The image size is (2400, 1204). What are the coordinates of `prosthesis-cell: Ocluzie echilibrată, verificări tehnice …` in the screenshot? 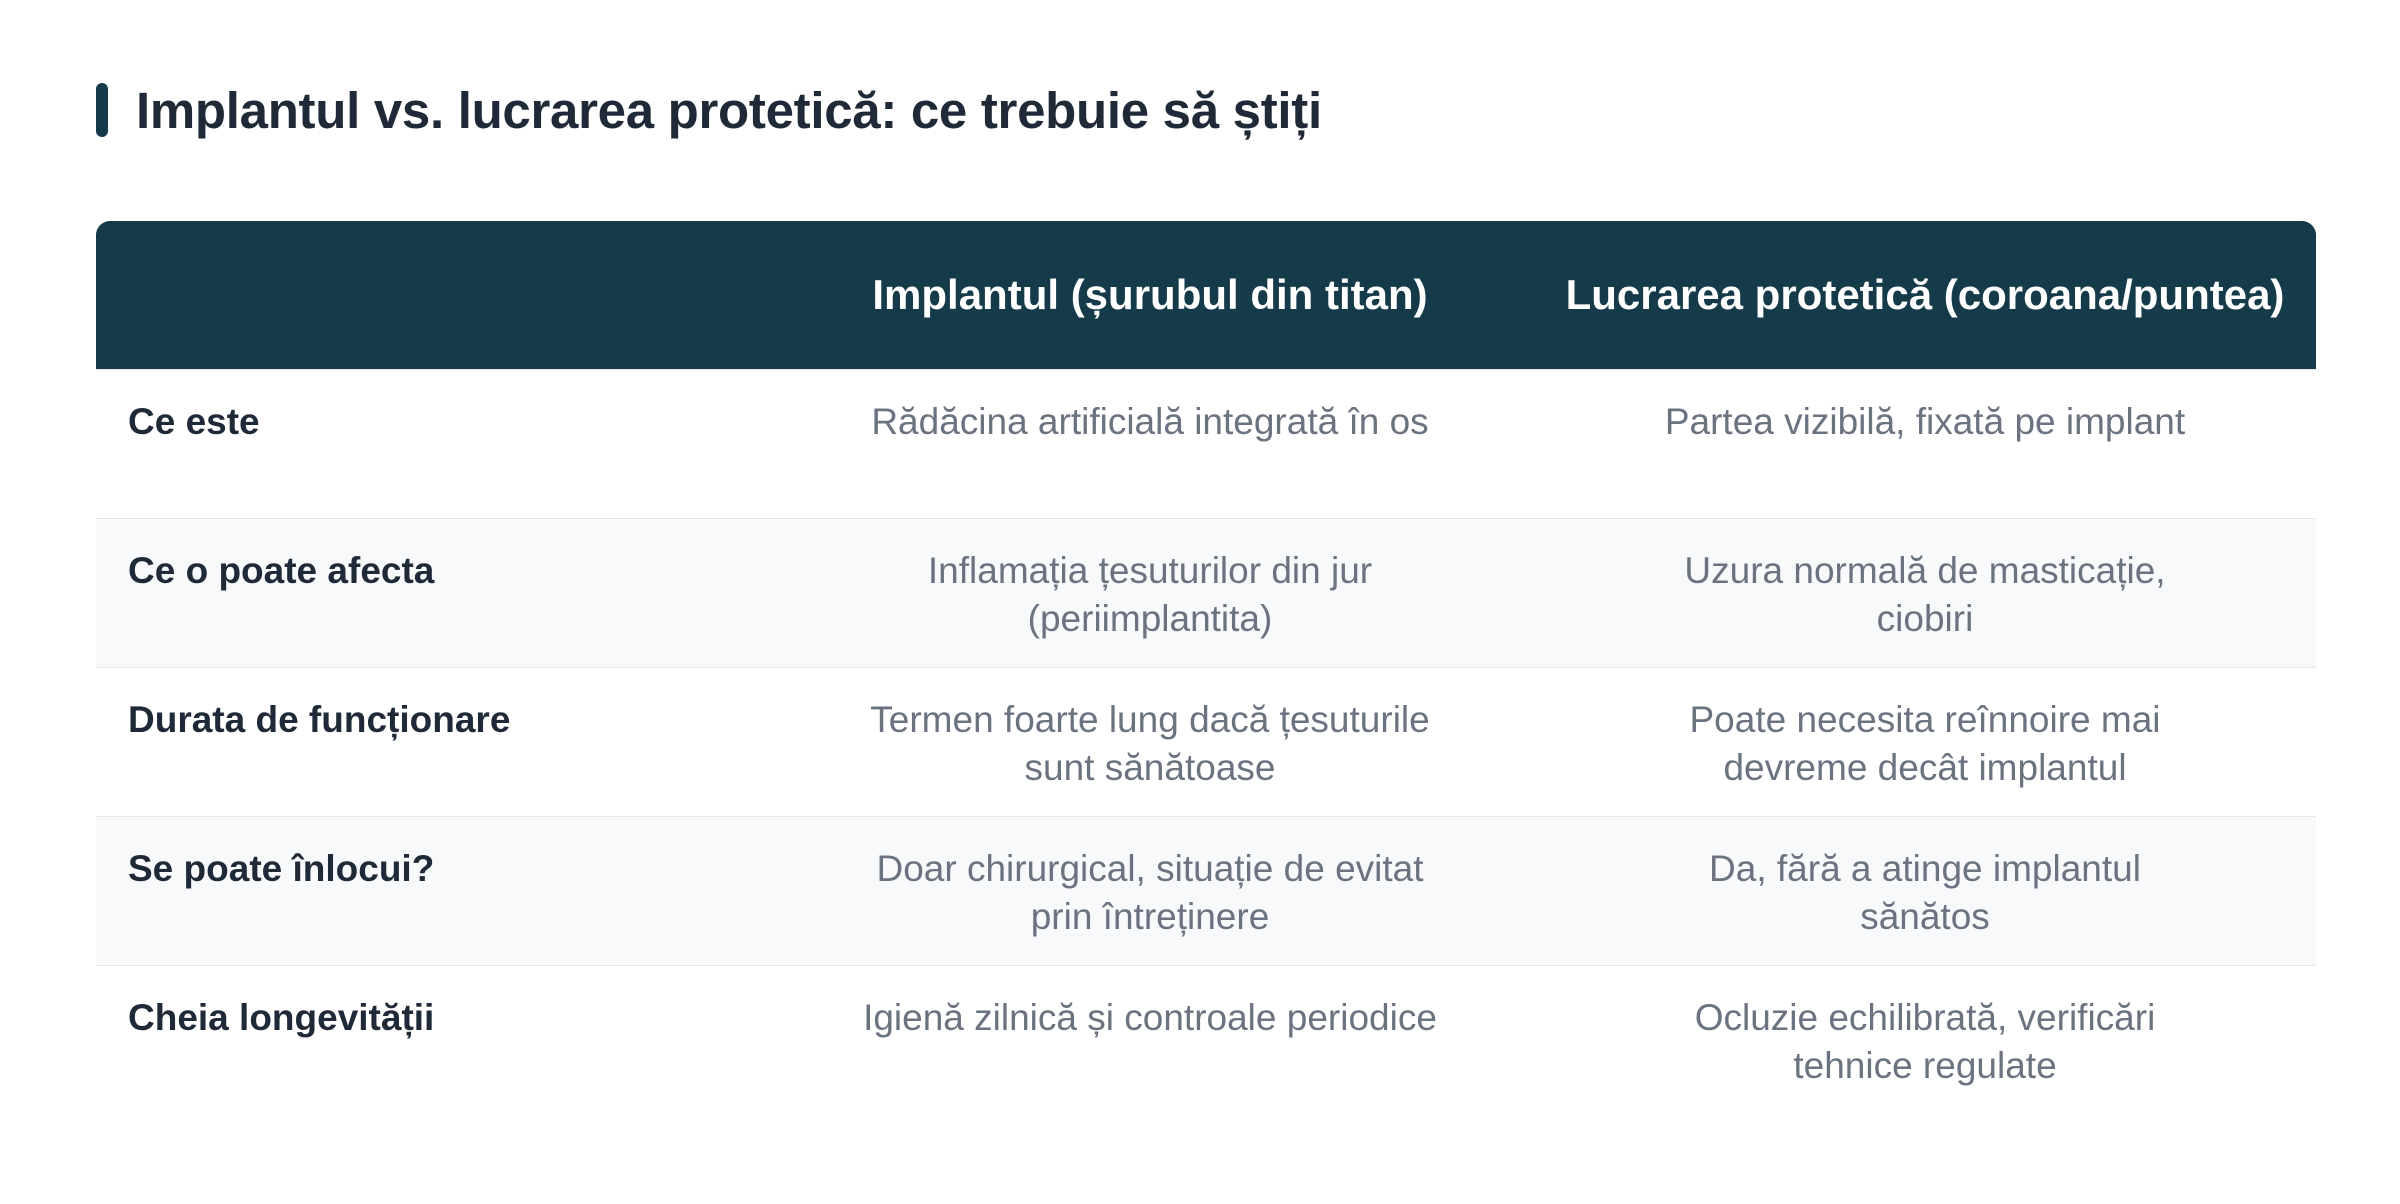 It's located at (1925, 1041).